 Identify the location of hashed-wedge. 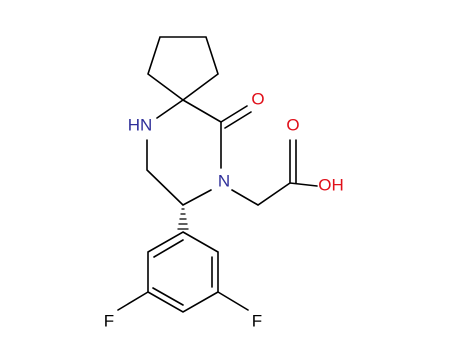
(183, 219).